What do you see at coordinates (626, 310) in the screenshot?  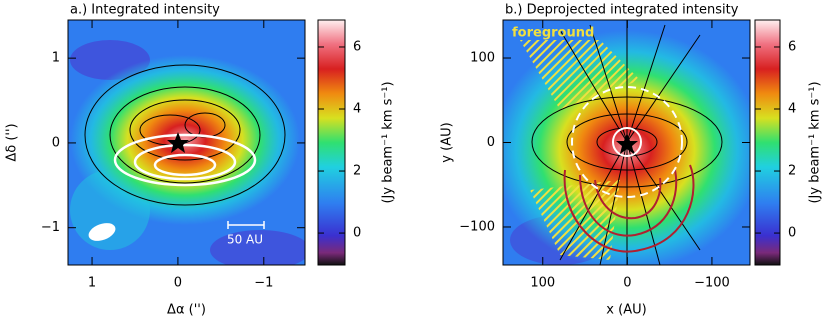 I see `x-axis-label: x (AU)` at bounding box center [626, 310].